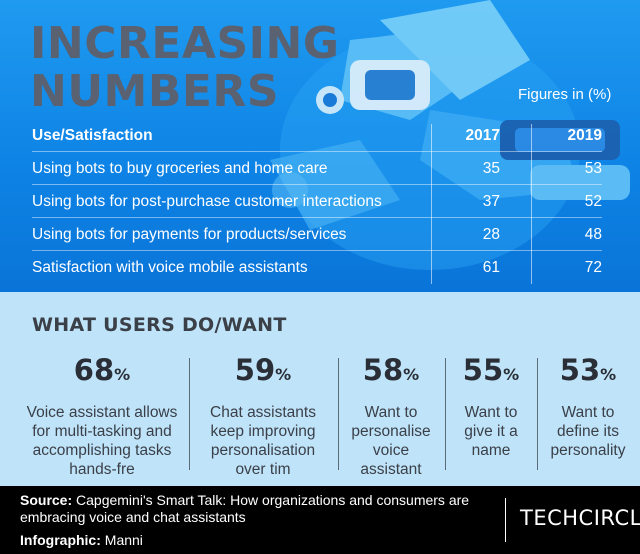  I want to click on stat-value: 59%, so click(263, 372).